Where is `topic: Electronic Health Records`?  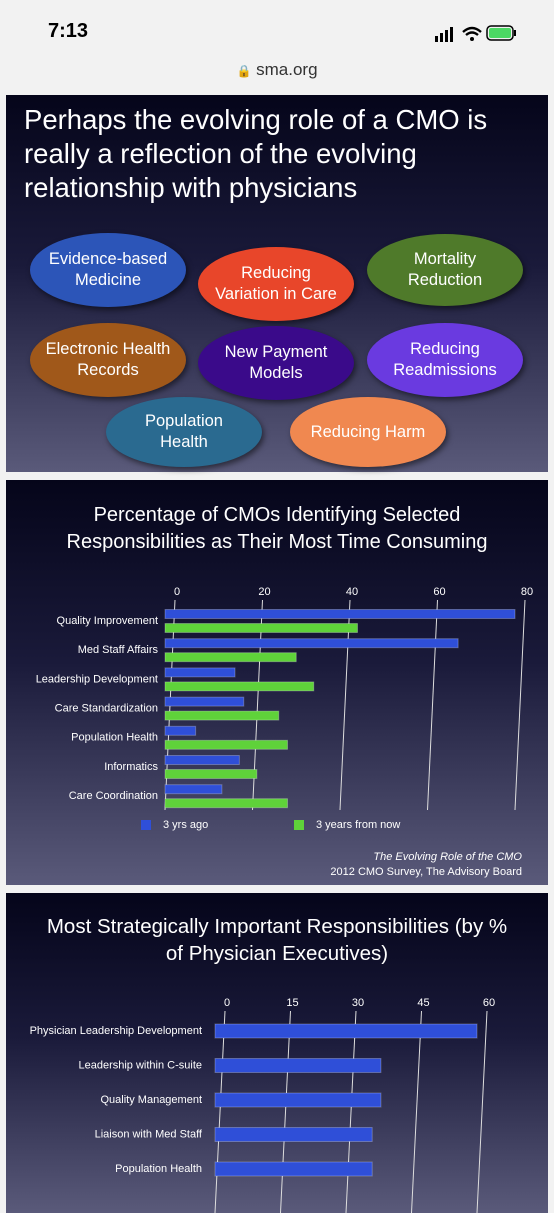 topic: Electronic Health Records is located at coordinates (108, 360).